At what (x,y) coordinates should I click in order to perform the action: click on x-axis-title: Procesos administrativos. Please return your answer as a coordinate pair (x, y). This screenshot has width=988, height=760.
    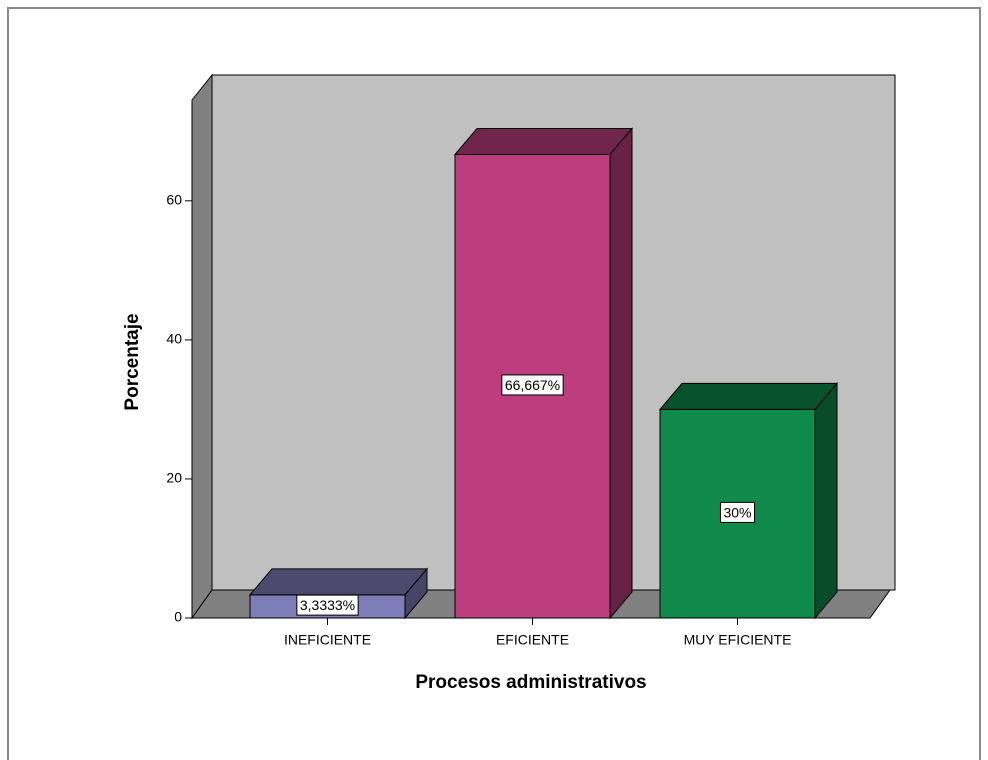
    Looking at the image, I should click on (530, 682).